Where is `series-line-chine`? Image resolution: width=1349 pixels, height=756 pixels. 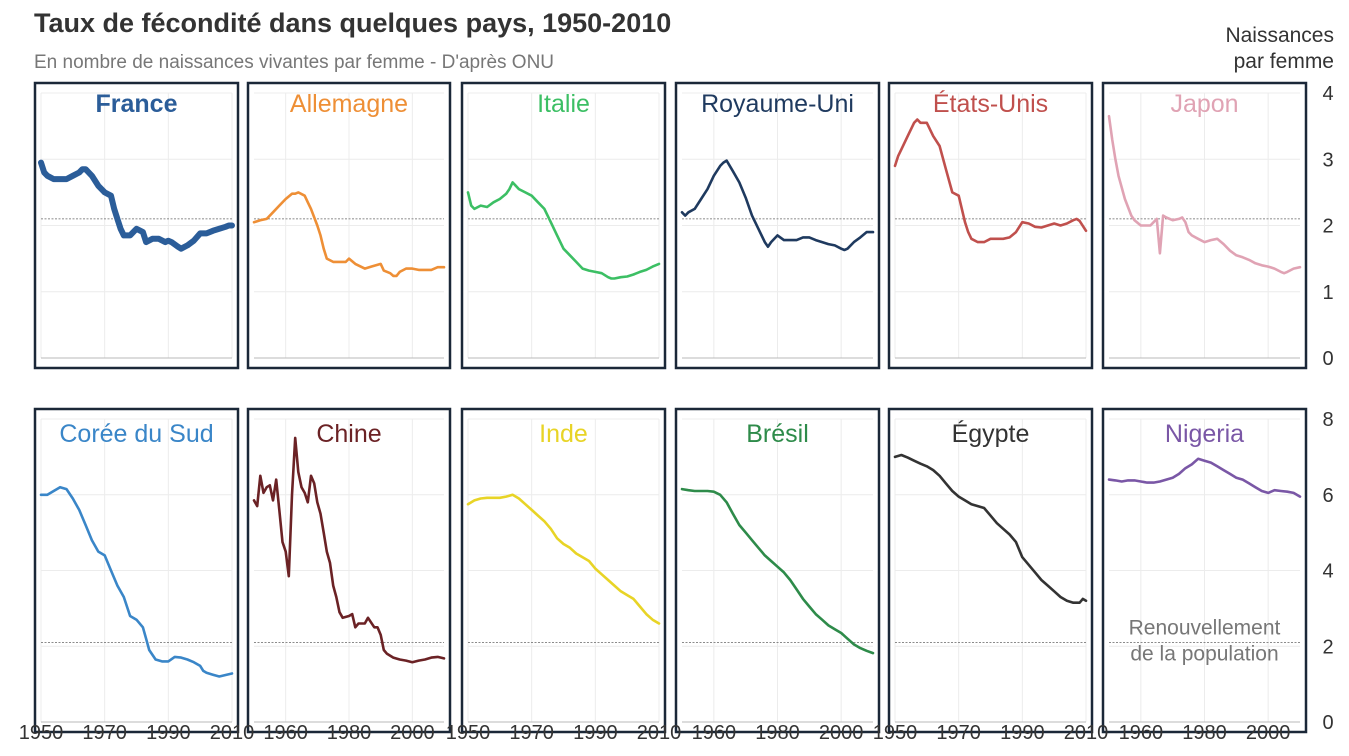 series-line-chine is located at coordinates (349, 550).